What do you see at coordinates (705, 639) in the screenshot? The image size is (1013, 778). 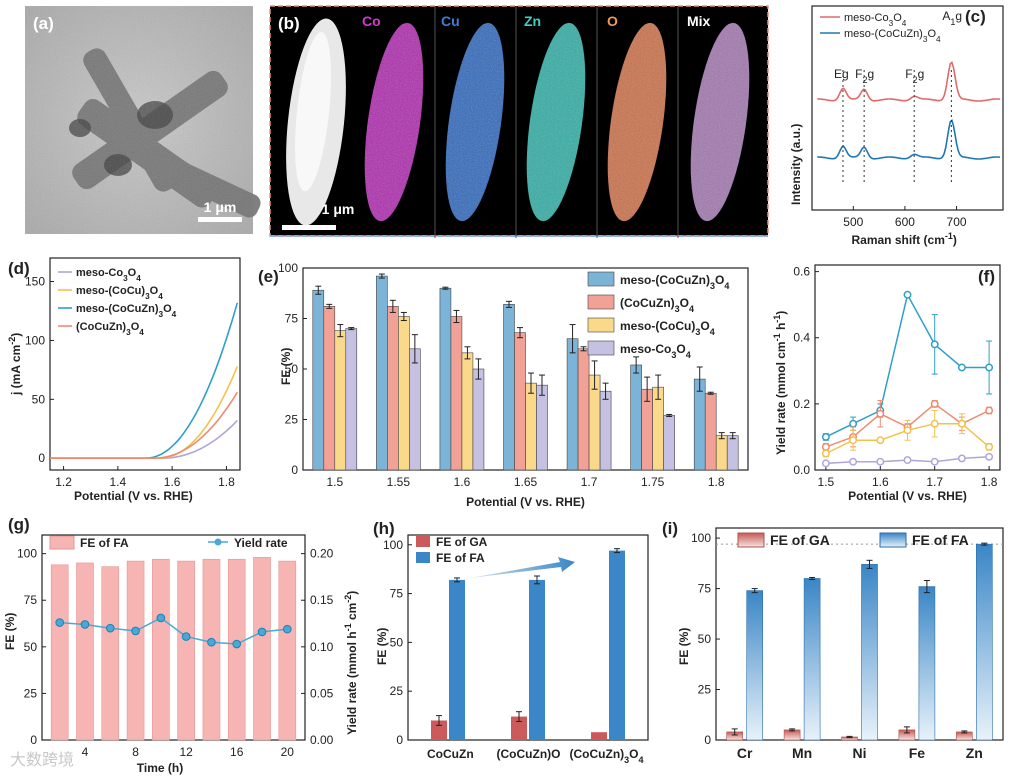 I see `y-tick-label: 50` at bounding box center [705, 639].